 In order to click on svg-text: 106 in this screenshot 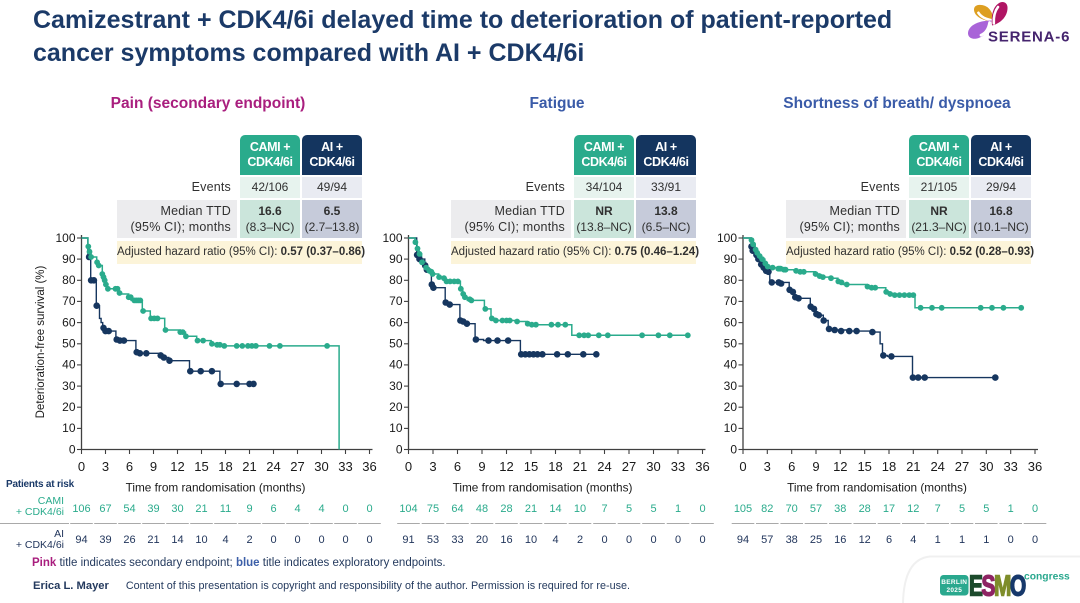, I will do `click(81, 509)`.